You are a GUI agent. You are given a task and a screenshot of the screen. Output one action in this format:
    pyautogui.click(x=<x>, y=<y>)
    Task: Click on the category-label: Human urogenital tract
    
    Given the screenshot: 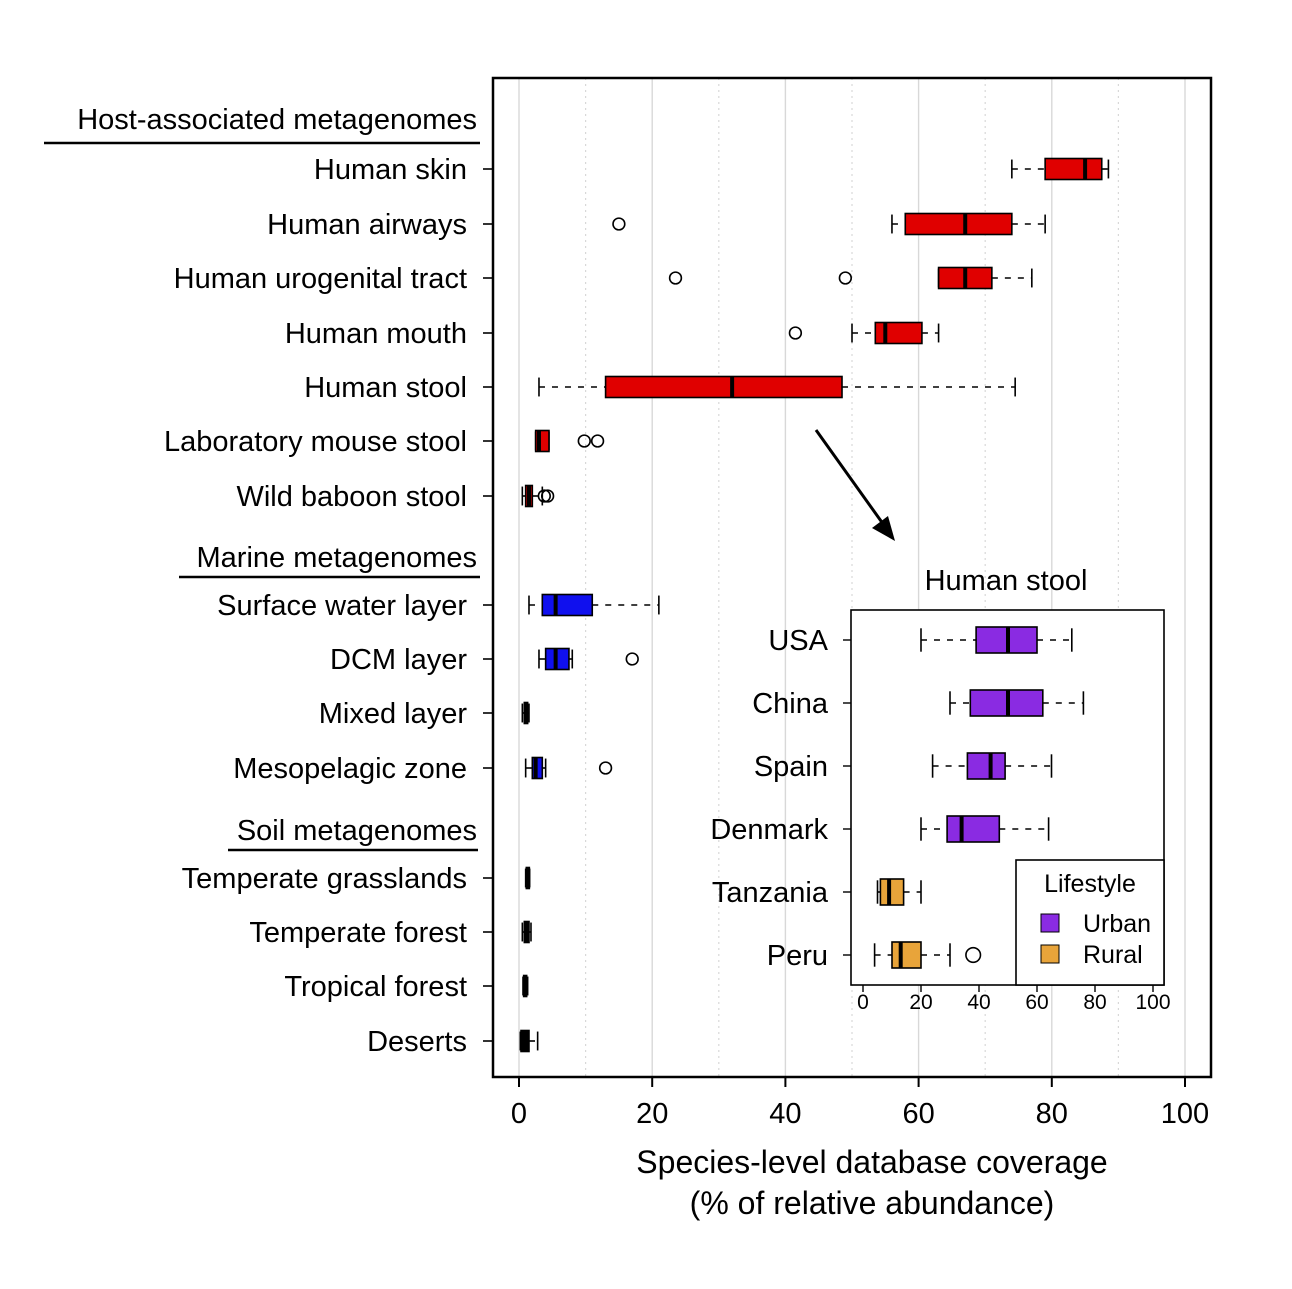 What is the action you would take?
    pyautogui.click(x=320, y=279)
    